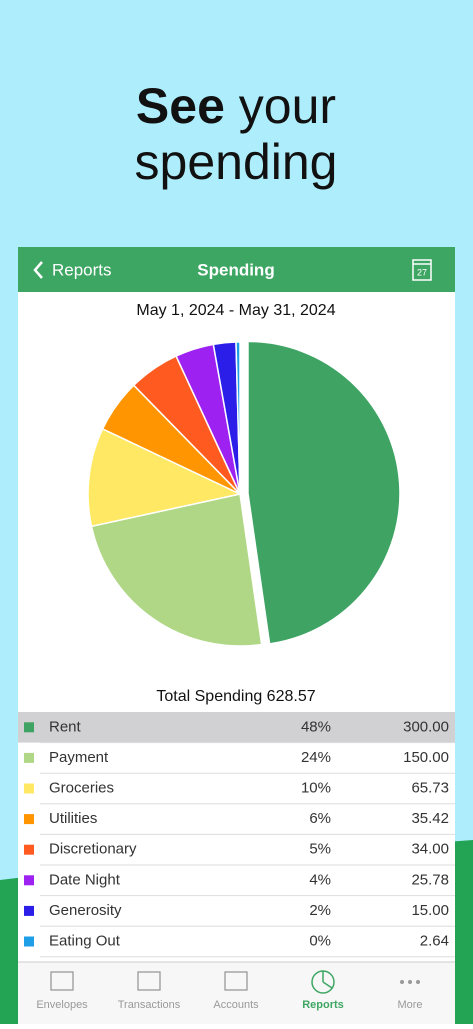 The width and height of the screenshot is (473, 1029). I want to click on tab-bar, so click(236, 993).